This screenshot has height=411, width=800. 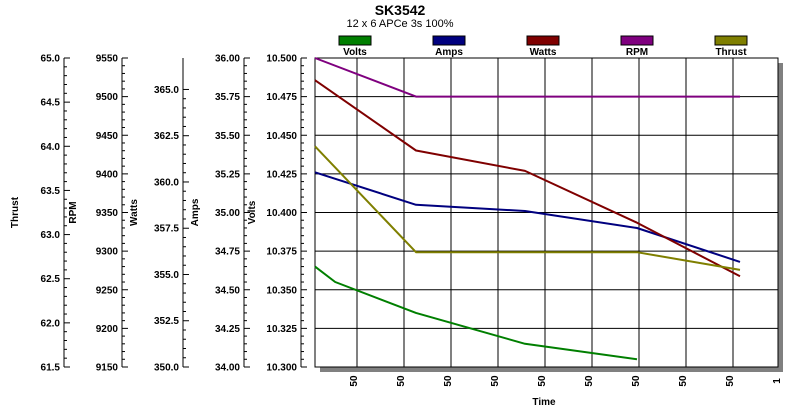 I want to click on chart-subtitle: 12 x 6 APCe 3s 100%, so click(x=399, y=24).